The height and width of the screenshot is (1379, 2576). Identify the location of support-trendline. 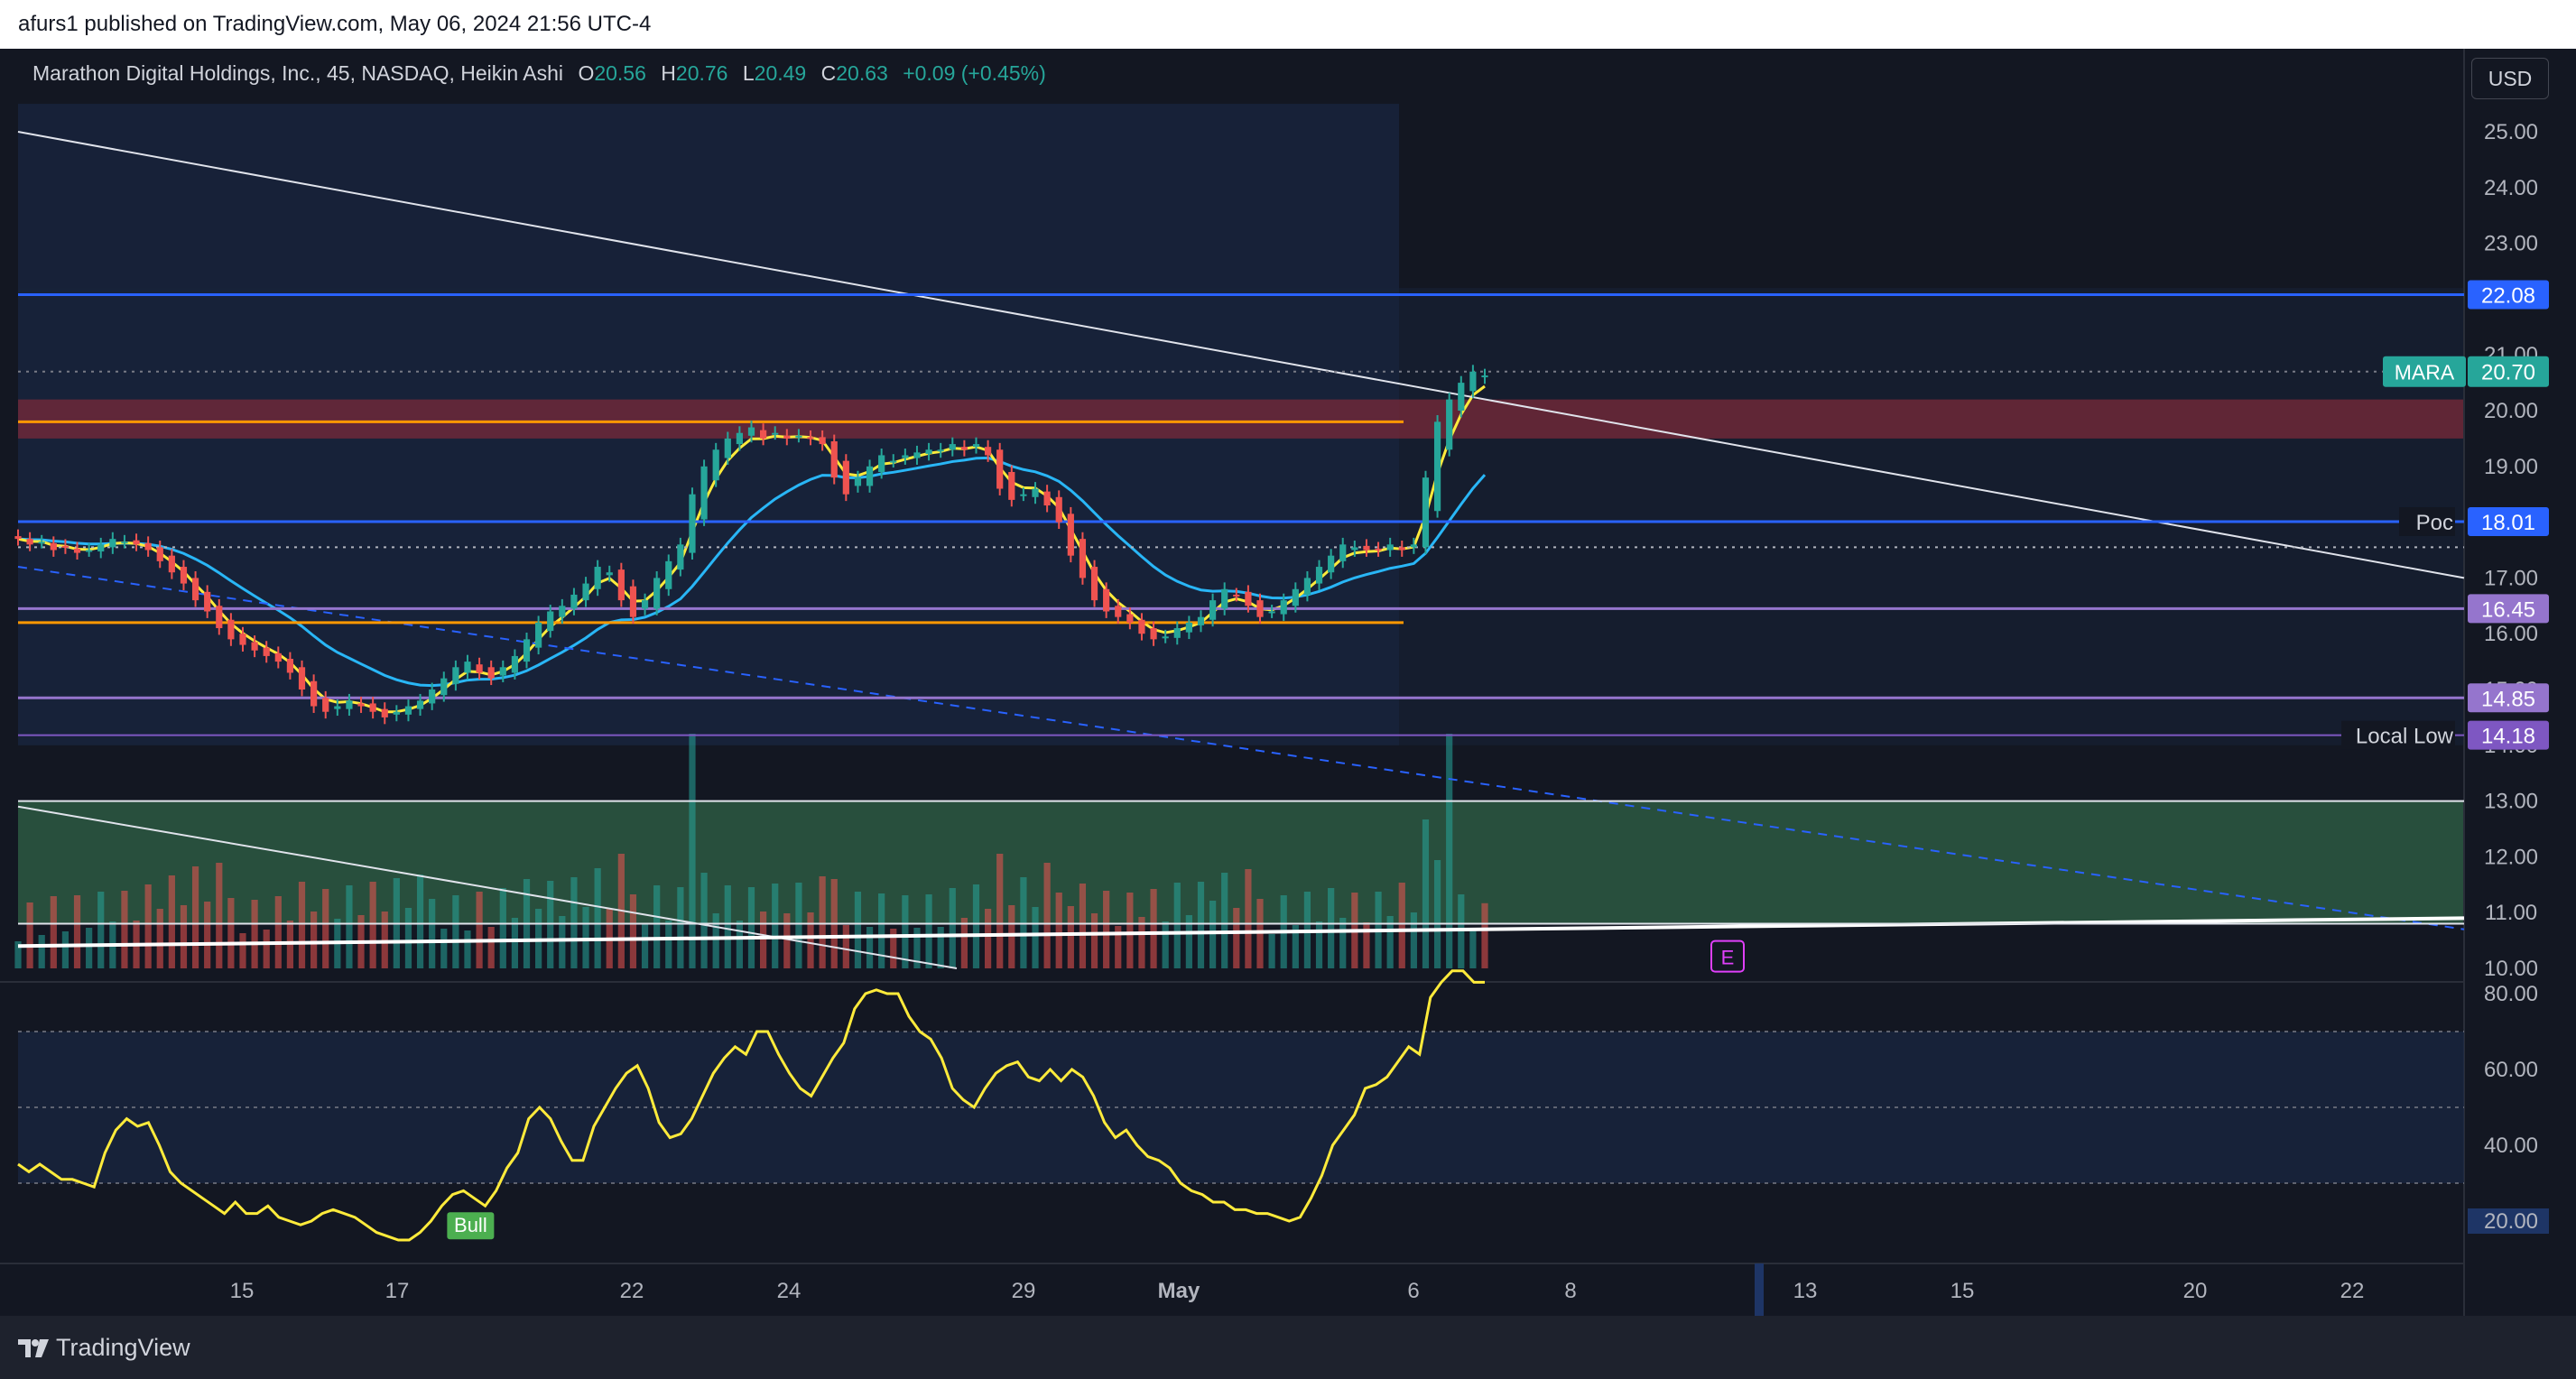
(1241, 932).